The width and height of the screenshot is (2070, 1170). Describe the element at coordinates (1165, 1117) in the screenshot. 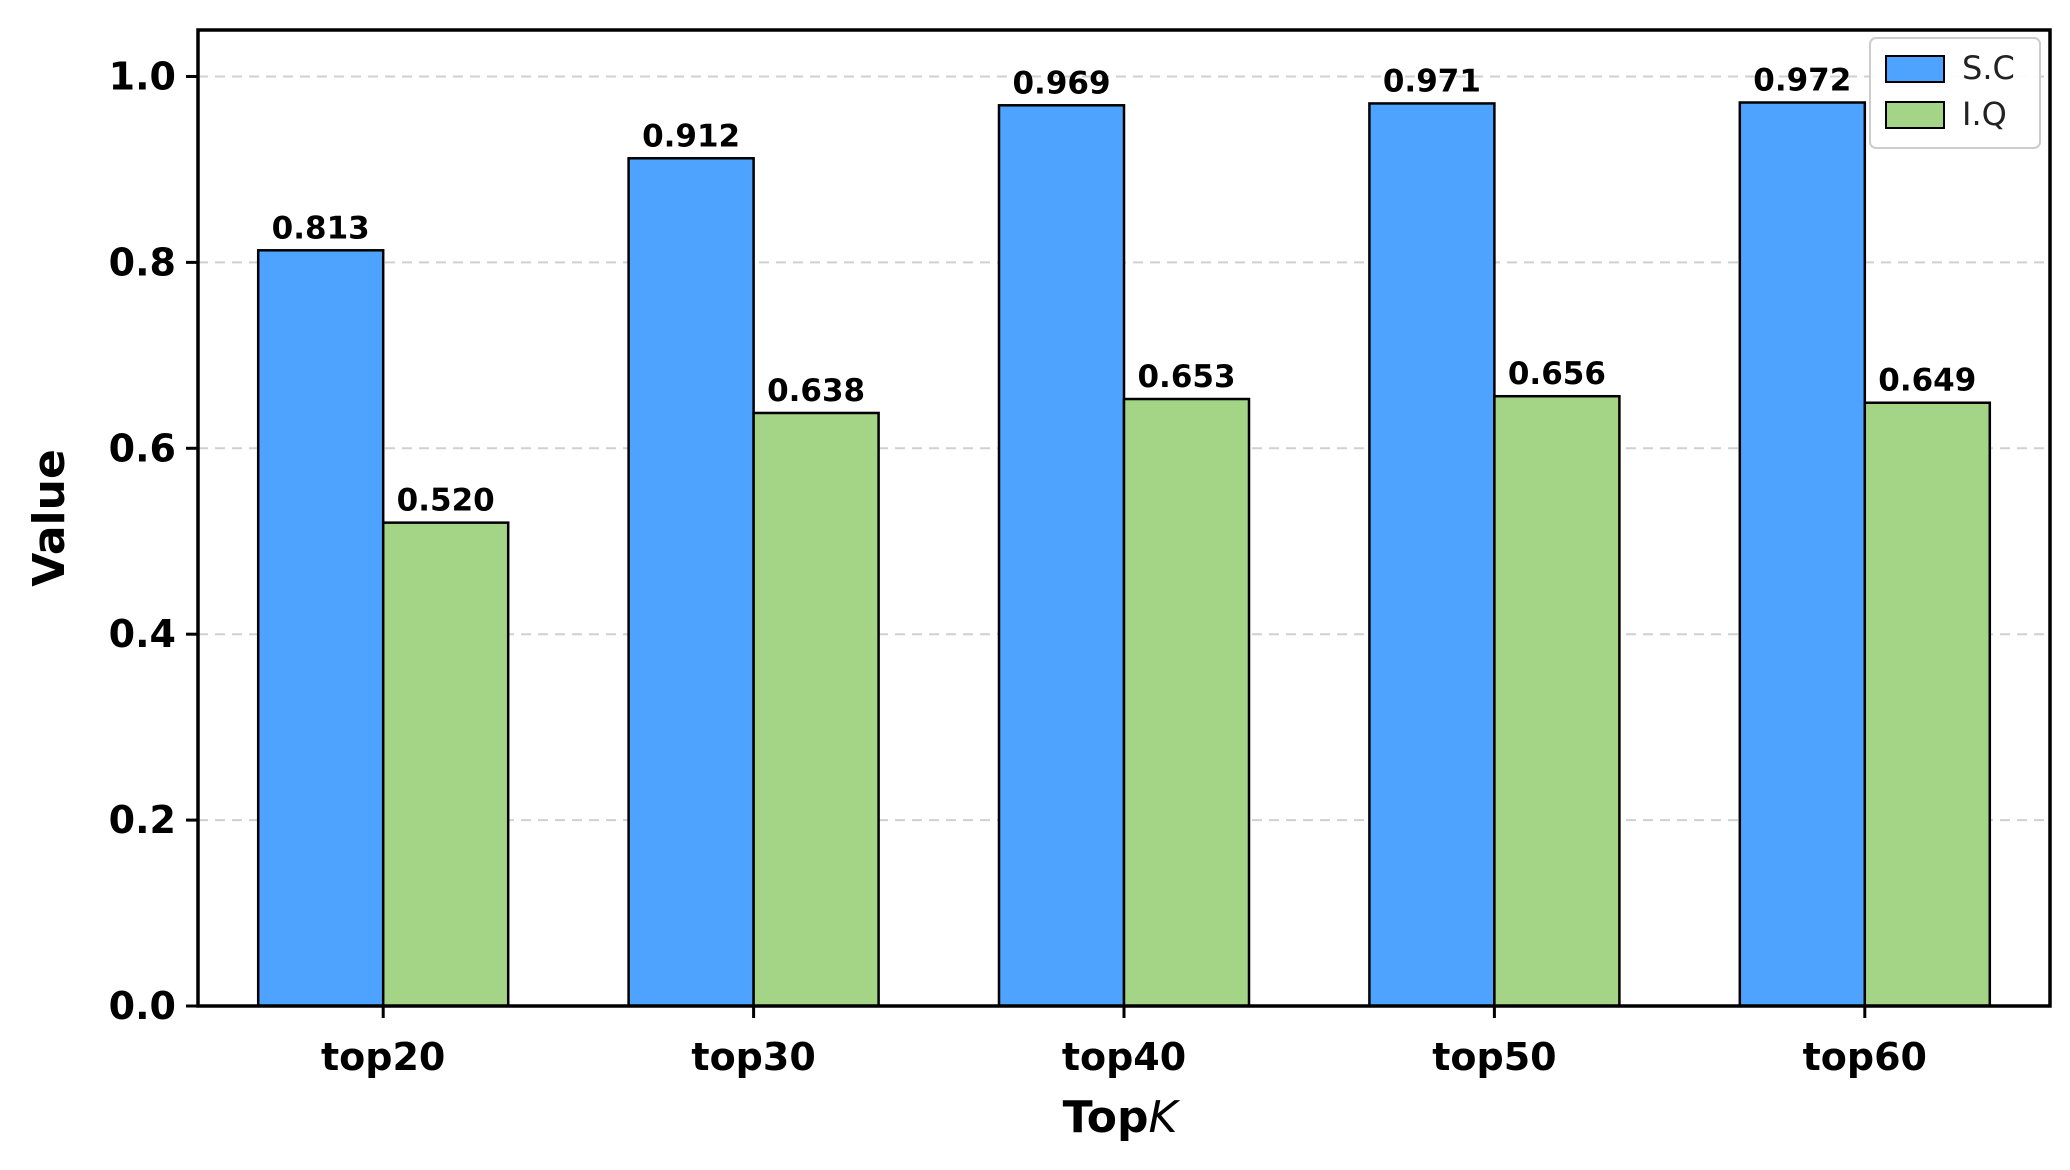

I see `x-axis-title-variable: K` at that location.